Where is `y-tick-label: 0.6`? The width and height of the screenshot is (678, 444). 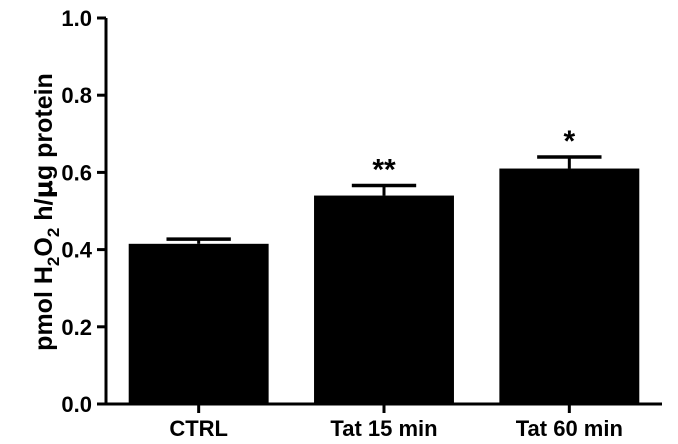
y-tick-label: 0.6 is located at coordinates (76, 172).